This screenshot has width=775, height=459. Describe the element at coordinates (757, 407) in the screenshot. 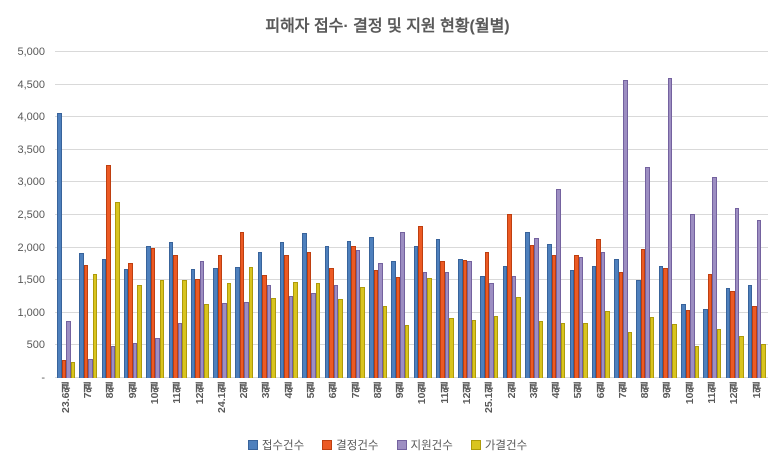

I see `x-axis-slot: 1월` at that location.